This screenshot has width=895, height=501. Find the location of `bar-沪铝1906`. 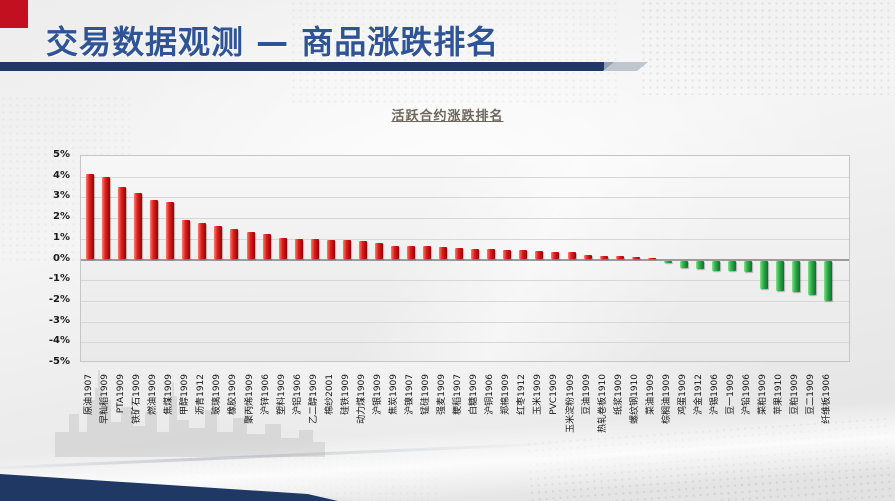

bar-沪铝1906 is located at coordinates (298, 249).